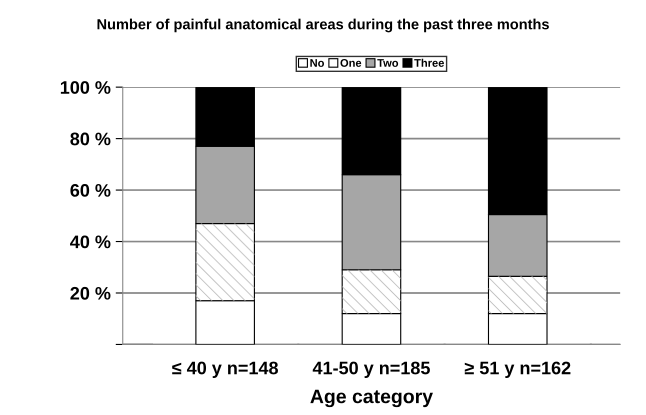 Image resolution: width=646 pixels, height=415 pixels. Describe the element at coordinates (90, 190) in the screenshot. I see `y-tick-label: 60 %` at that location.